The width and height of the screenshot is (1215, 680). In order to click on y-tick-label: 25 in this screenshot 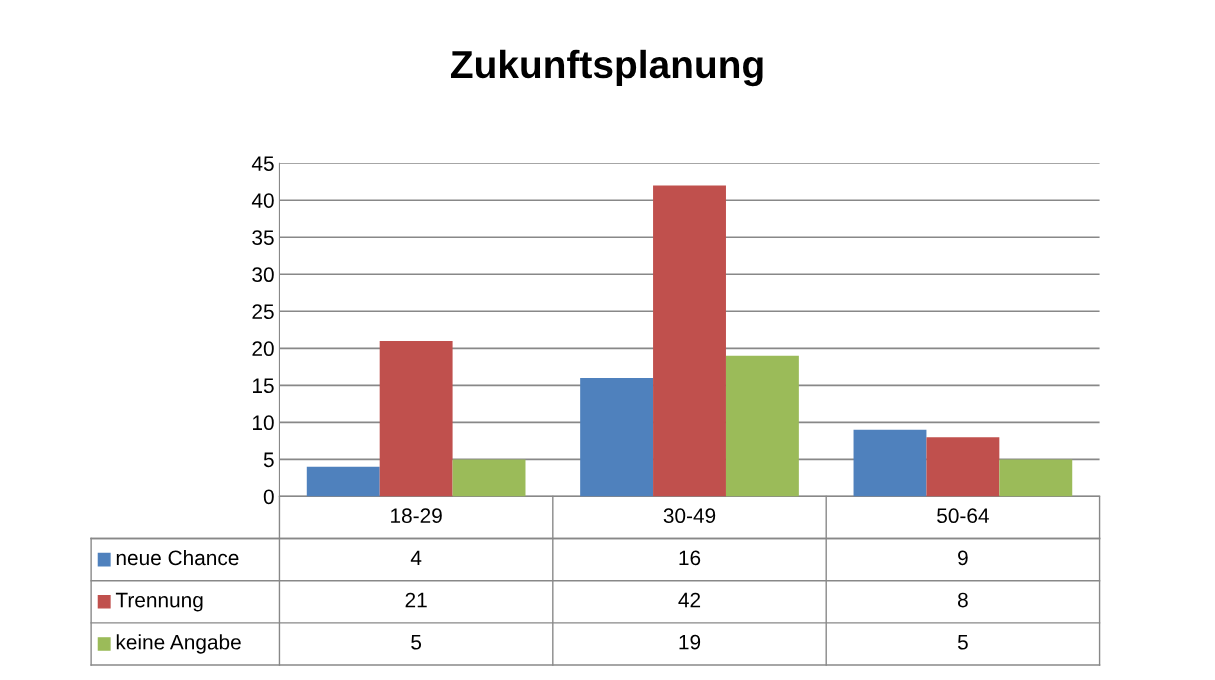, I will do `click(263, 312)`.